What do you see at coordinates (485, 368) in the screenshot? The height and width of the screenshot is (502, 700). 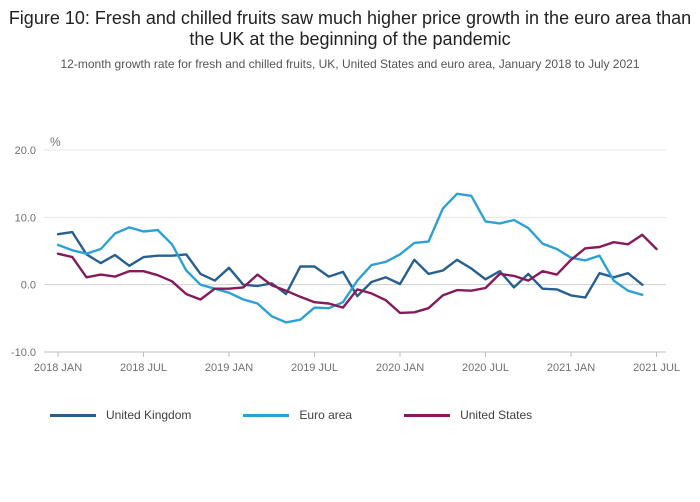 I see `x-tick-label: 2020 JUL` at bounding box center [485, 368].